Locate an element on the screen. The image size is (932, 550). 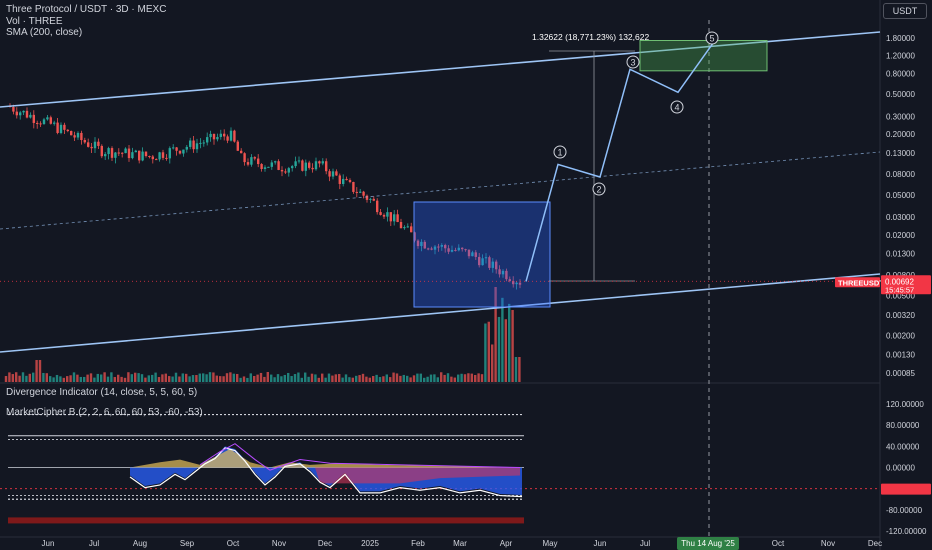
time-label: Sep is located at coordinates (187, 543).